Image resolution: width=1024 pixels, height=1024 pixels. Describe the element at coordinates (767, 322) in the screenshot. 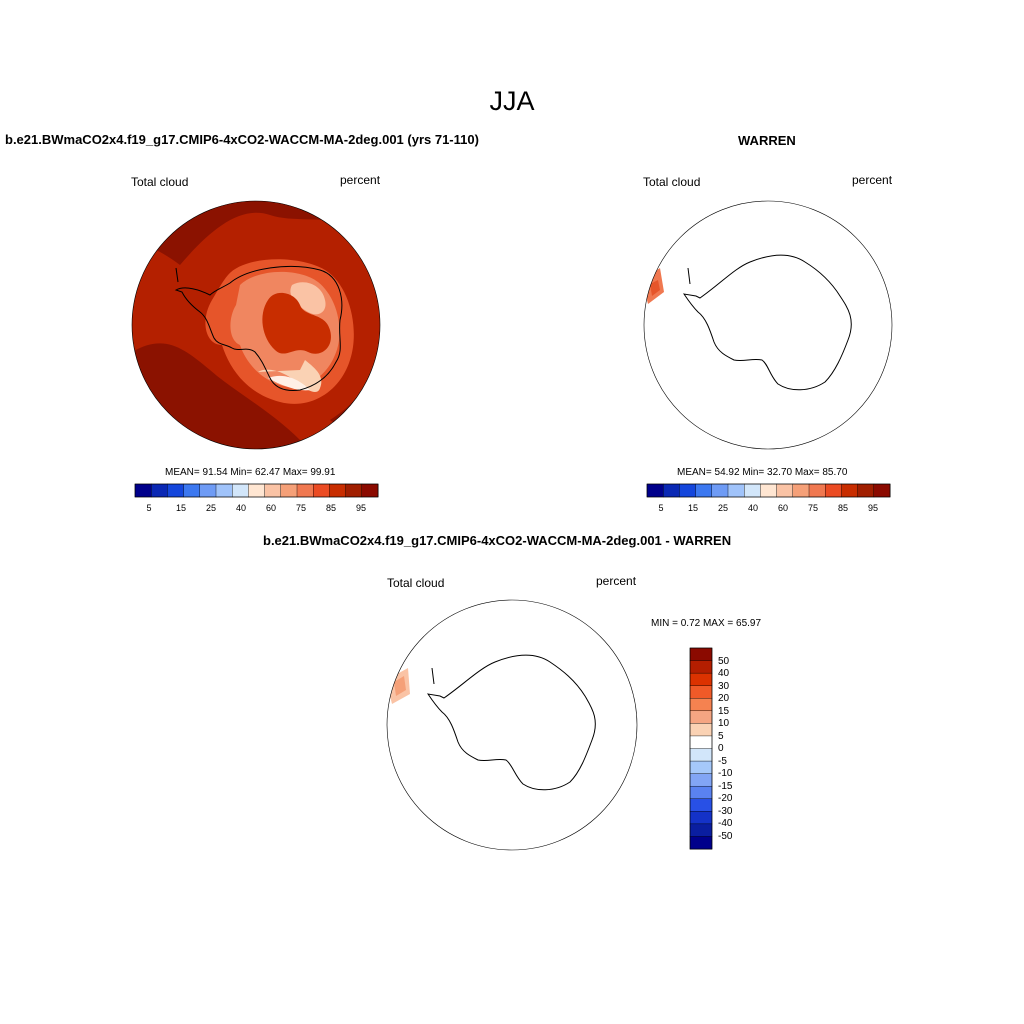

I see `panel2-antarctica-coastline` at that location.